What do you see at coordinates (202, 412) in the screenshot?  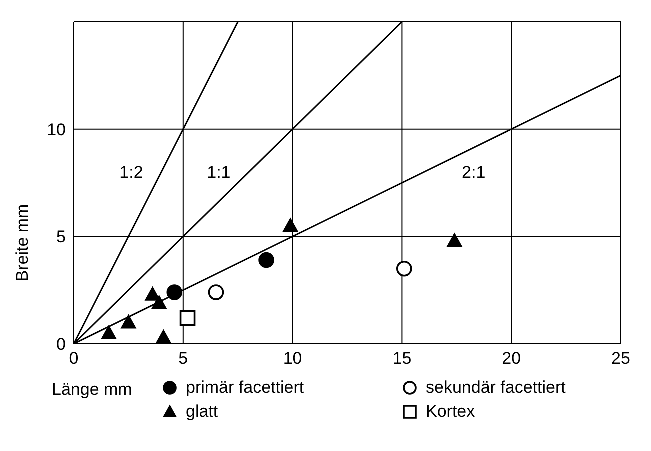 I see `legend-label: glatt` at bounding box center [202, 412].